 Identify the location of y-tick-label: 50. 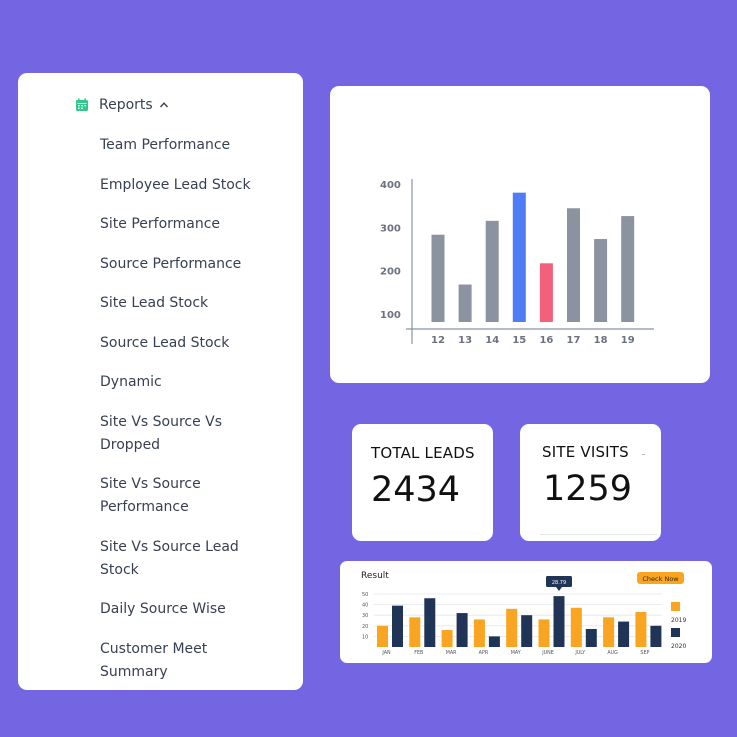
(365, 595).